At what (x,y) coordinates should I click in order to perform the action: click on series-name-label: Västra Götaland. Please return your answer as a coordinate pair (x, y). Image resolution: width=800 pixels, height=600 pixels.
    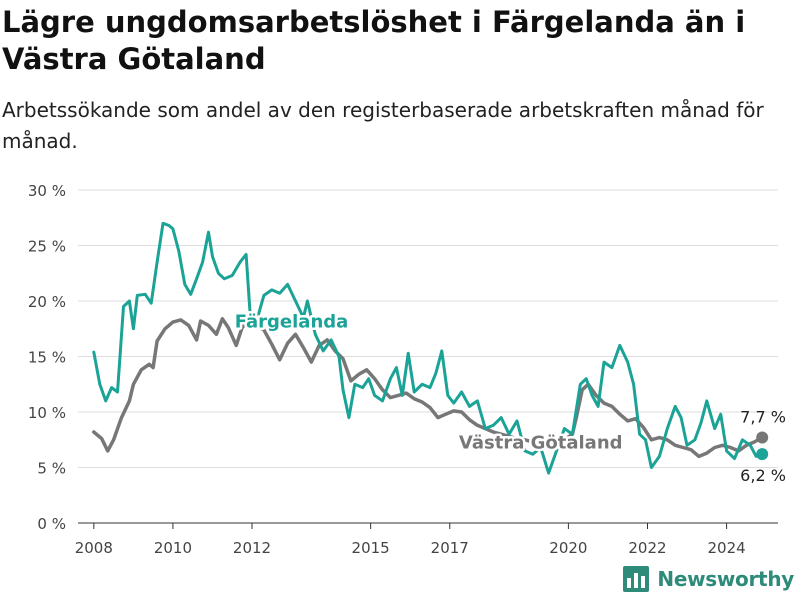
    Looking at the image, I should click on (541, 443).